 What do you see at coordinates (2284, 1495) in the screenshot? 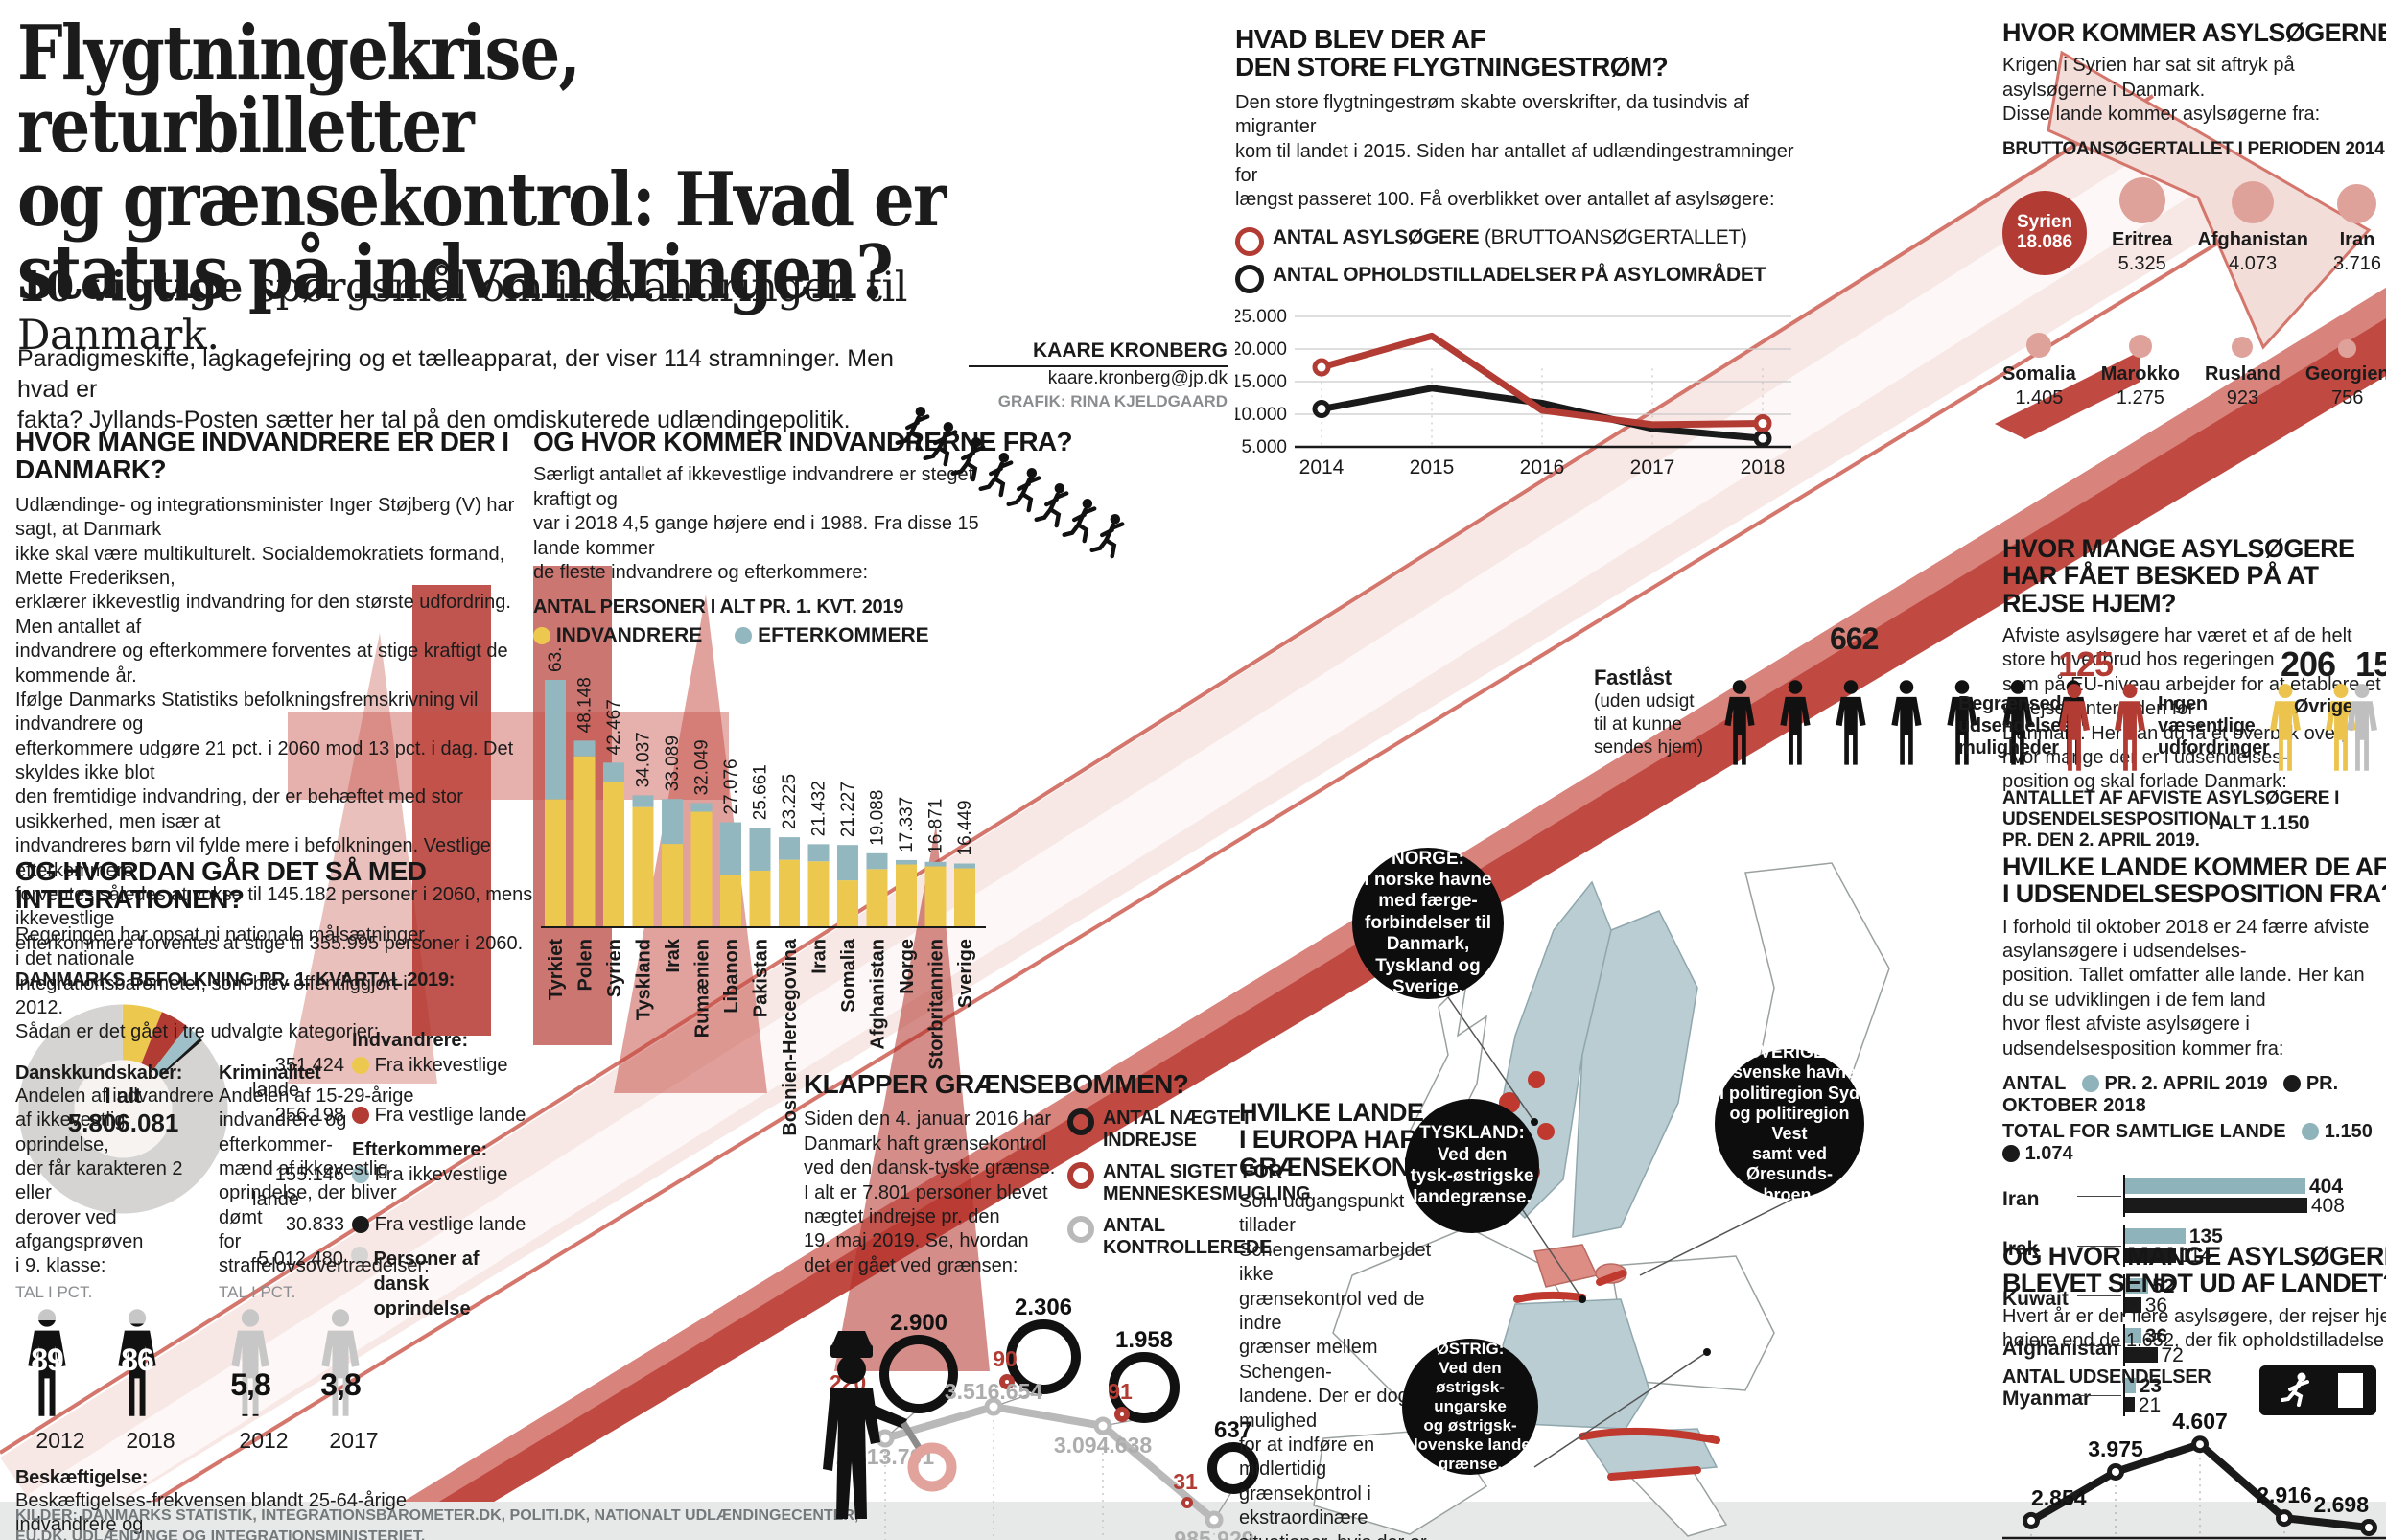
I see `svg-text: 2.916` at bounding box center [2284, 1495].